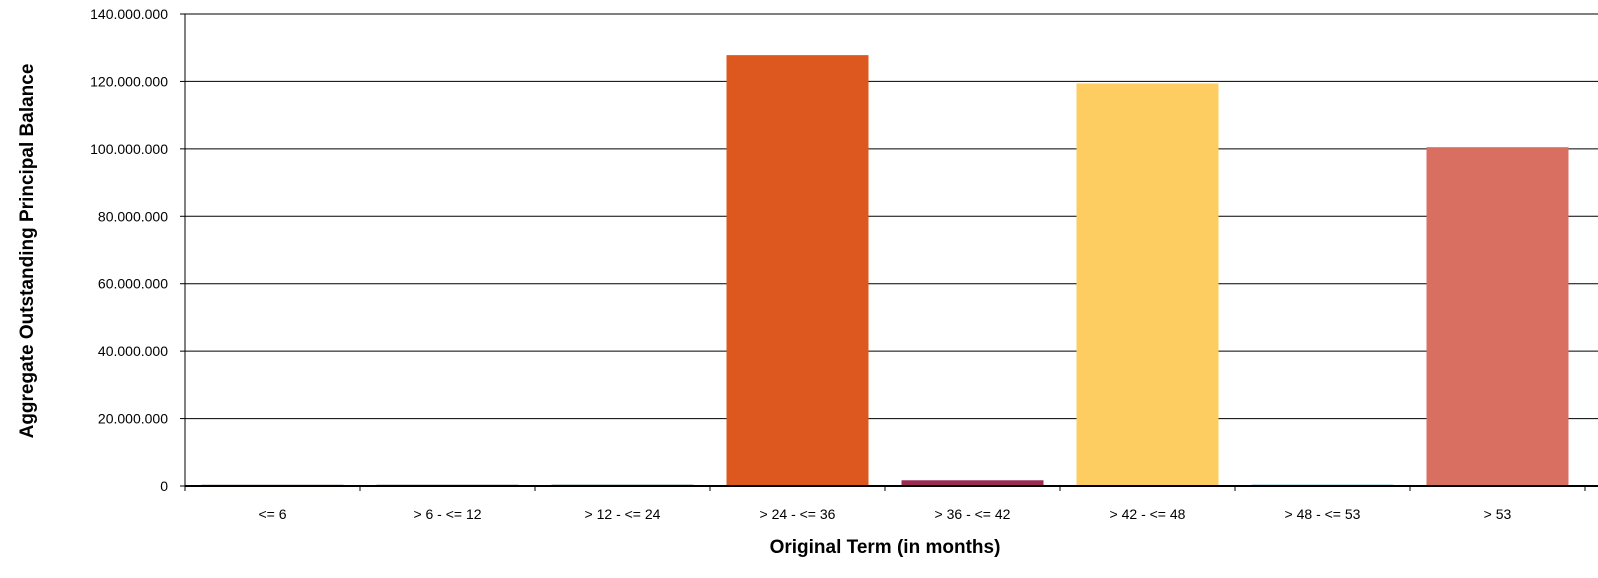 The width and height of the screenshot is (1598, 578). Describe the element at coordinates (133, 351) in the screenshot. I see `y-tick-label: 40.000.000` at that location.